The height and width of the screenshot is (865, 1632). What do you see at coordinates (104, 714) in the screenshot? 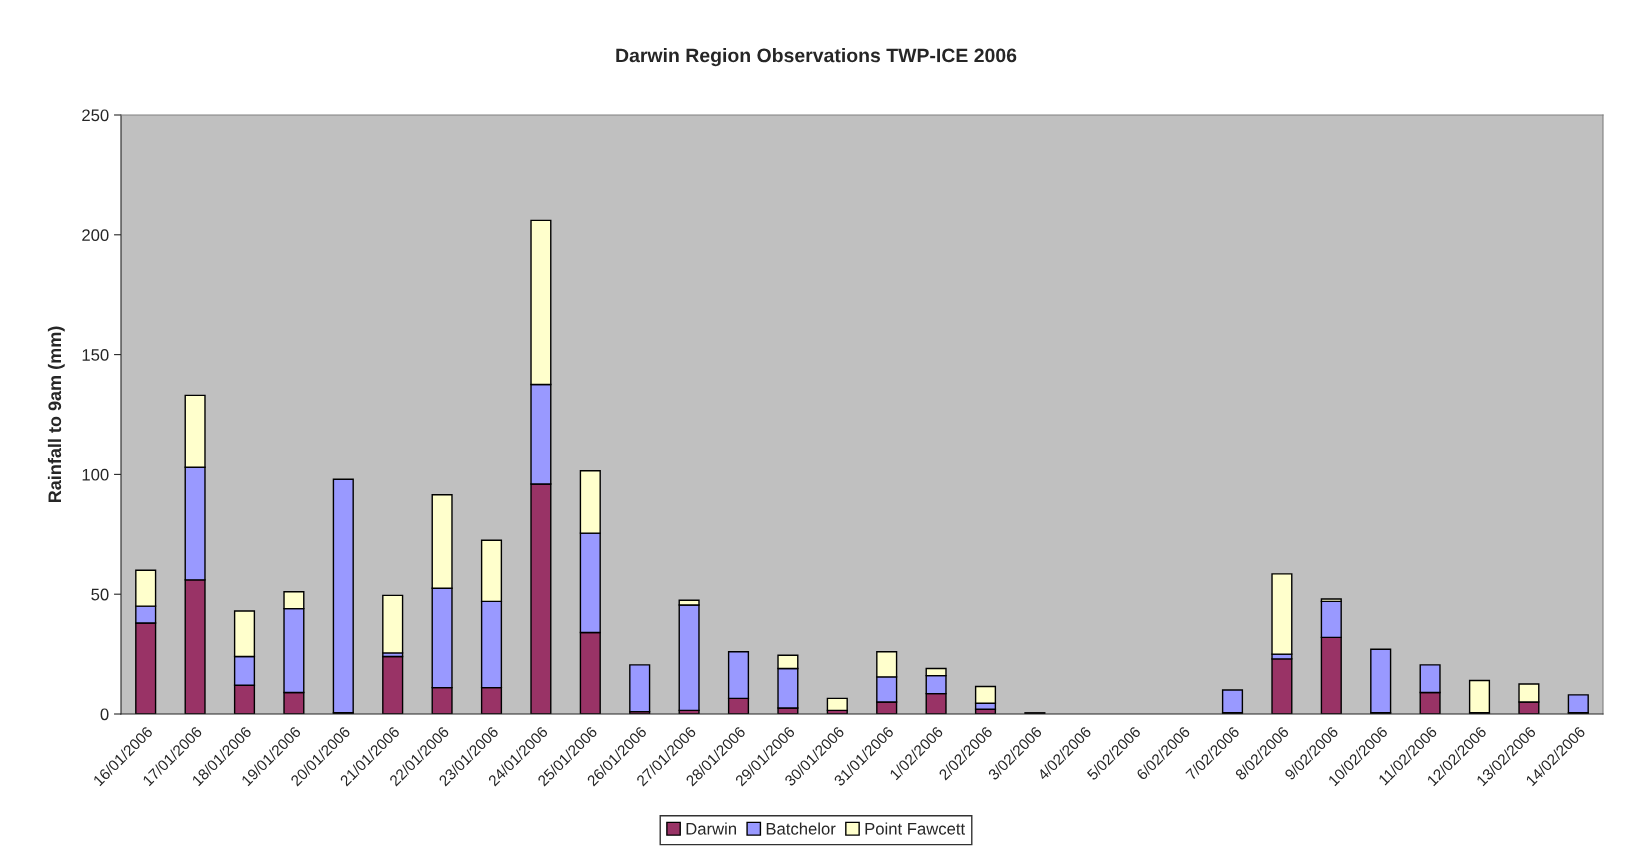
I see `y-tick-label: 0` at bounding box center [104, 714].